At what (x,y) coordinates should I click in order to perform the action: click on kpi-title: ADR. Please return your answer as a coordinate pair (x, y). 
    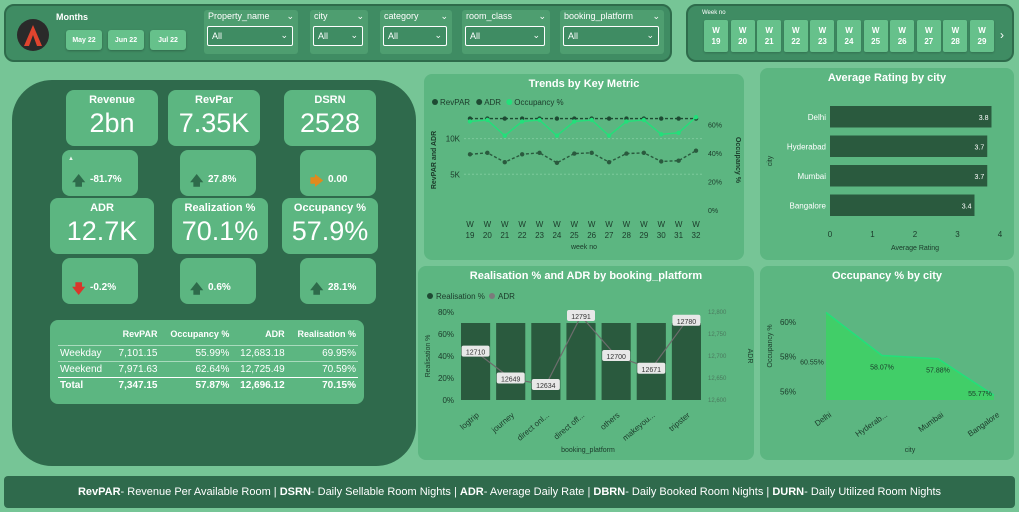
    Looking at the image, I should click on (102, 208).